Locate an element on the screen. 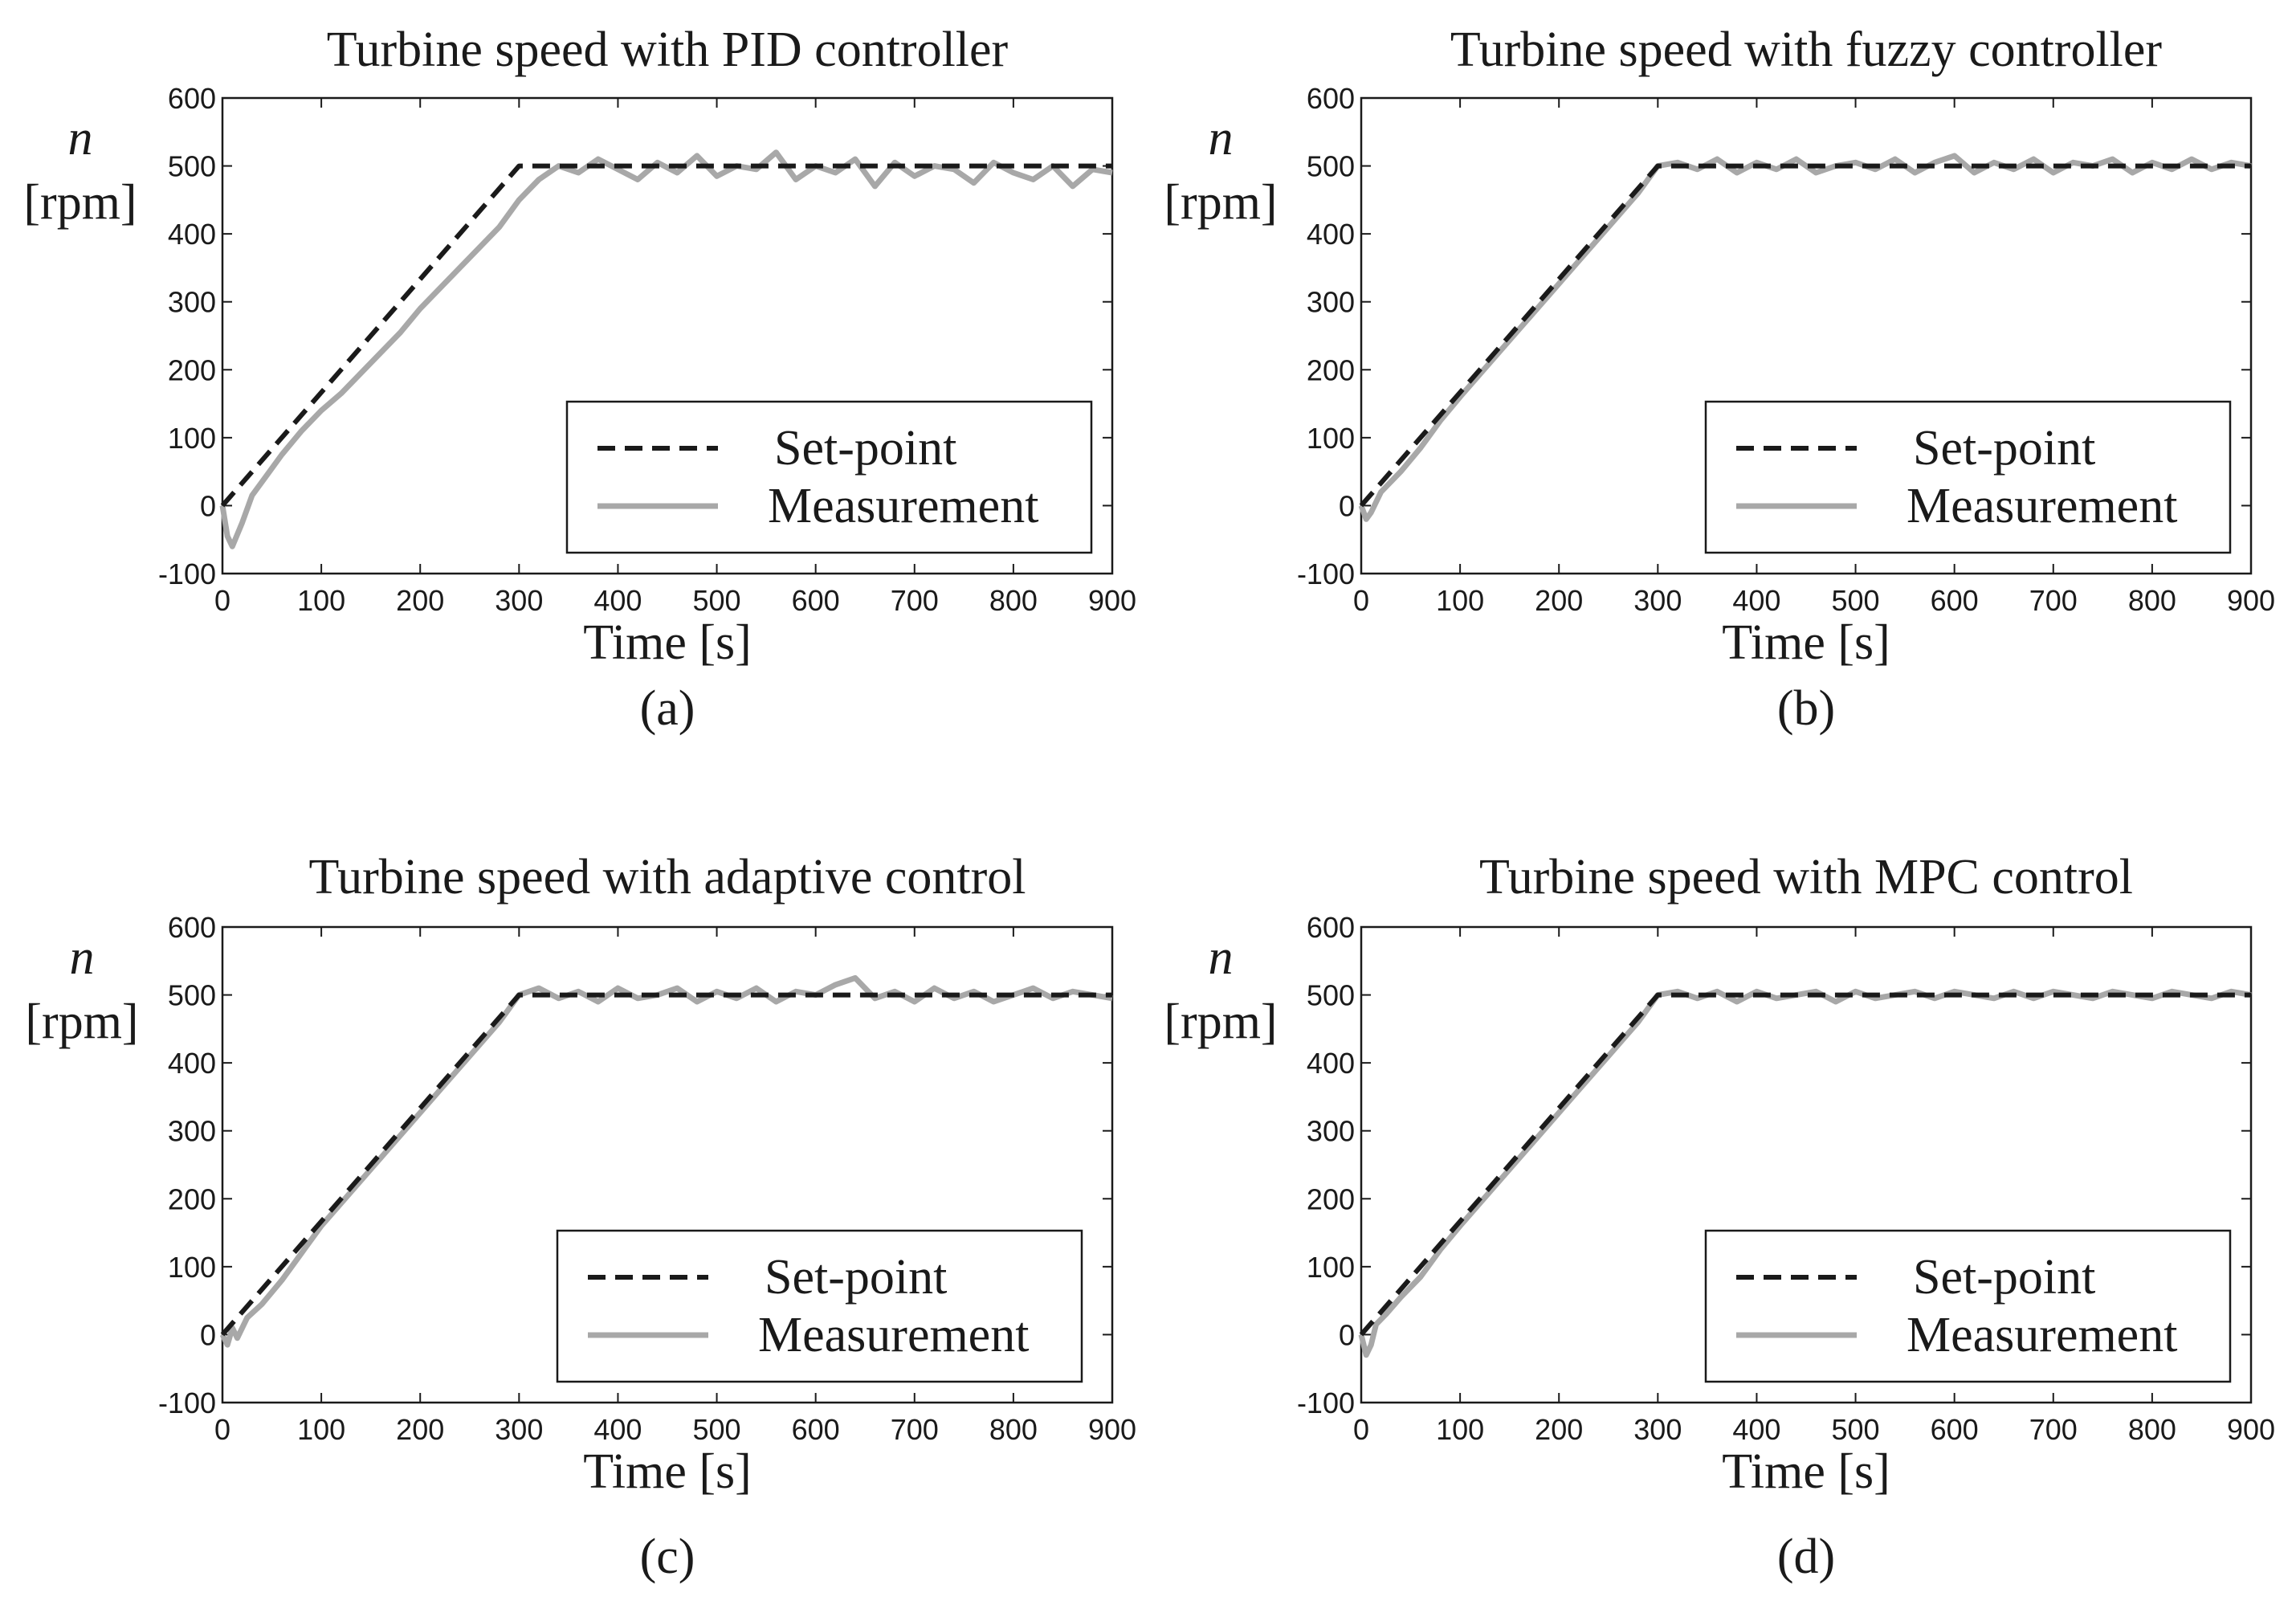 The height and width of the screenshot is (1605, 2296). chart-title: Turbine speed with fuzzy controller is located at coordinates (1806, 50).